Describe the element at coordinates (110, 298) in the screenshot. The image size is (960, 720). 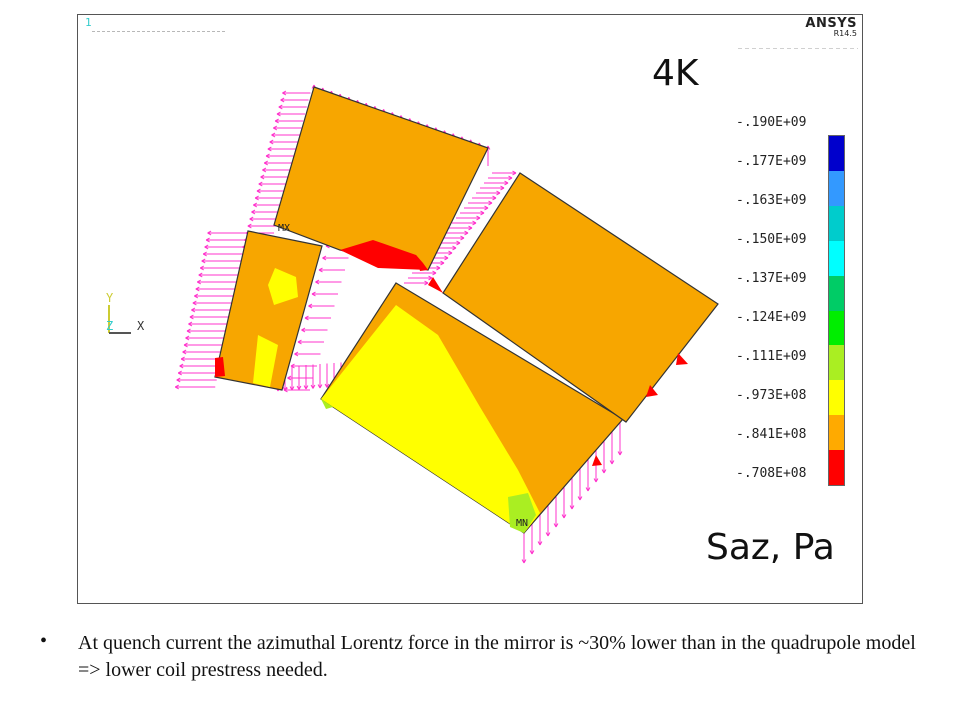
I see `axis-y-label: Y` at that location.